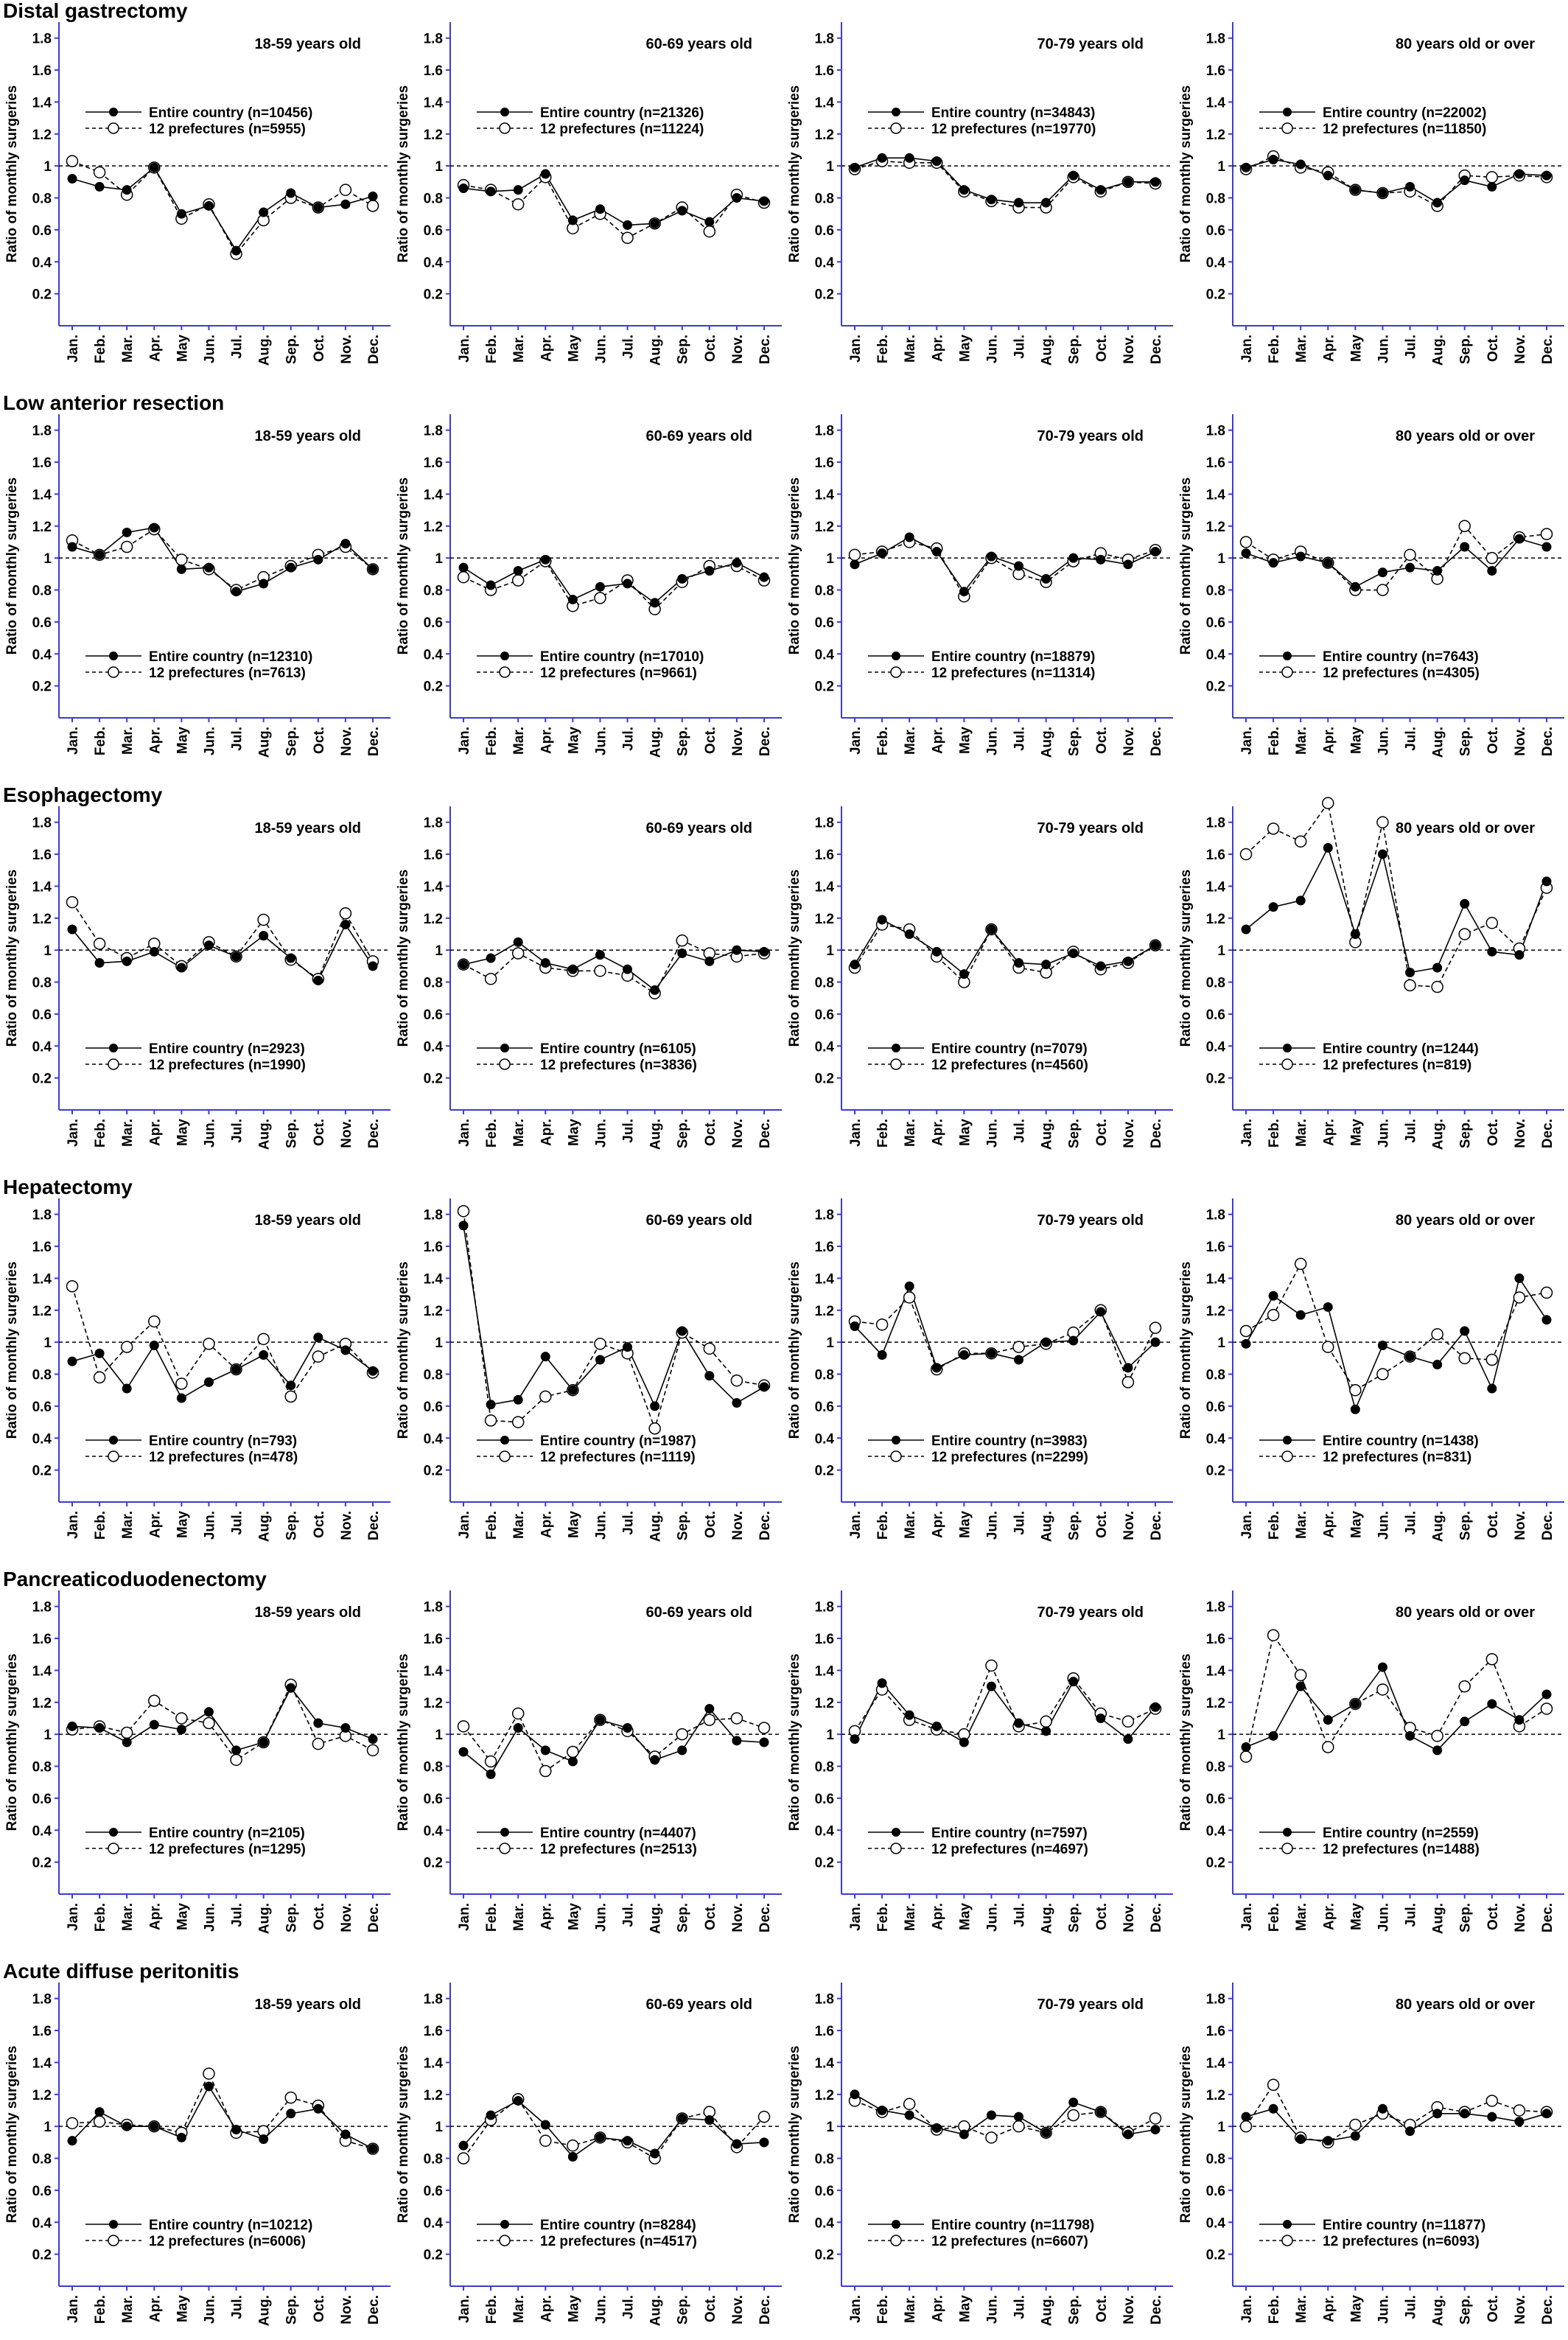 Image resolution: width=1568 pixels, height=2340 pixels. What do you see at coordinates (738, 2310) in the screenshot?
I see `x-tick-label: Nov.` at bounding box center [738, 2310].